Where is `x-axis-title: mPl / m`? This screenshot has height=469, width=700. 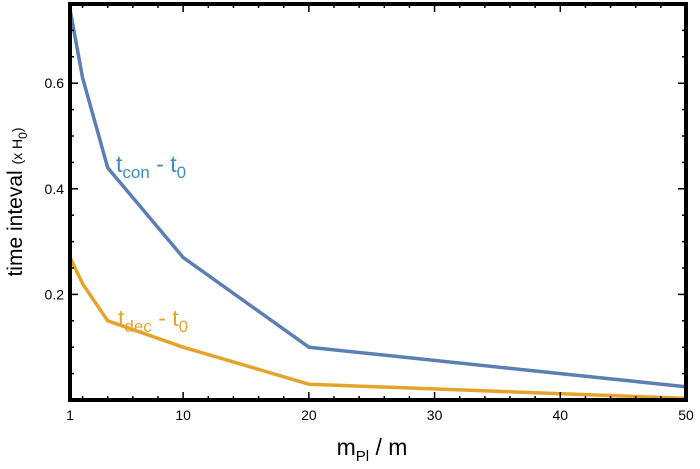
x-axis-title: mPl / m is located at coordinates (372, 449).